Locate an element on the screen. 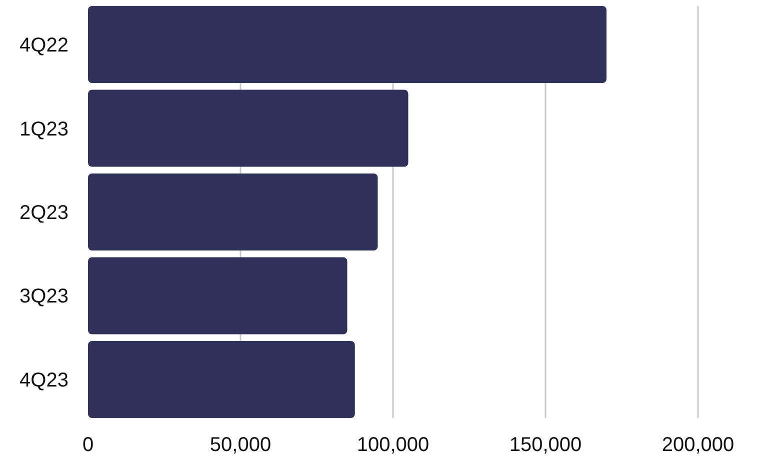  y-tick-label: 2Q23 is located at coordinates (44, 213).